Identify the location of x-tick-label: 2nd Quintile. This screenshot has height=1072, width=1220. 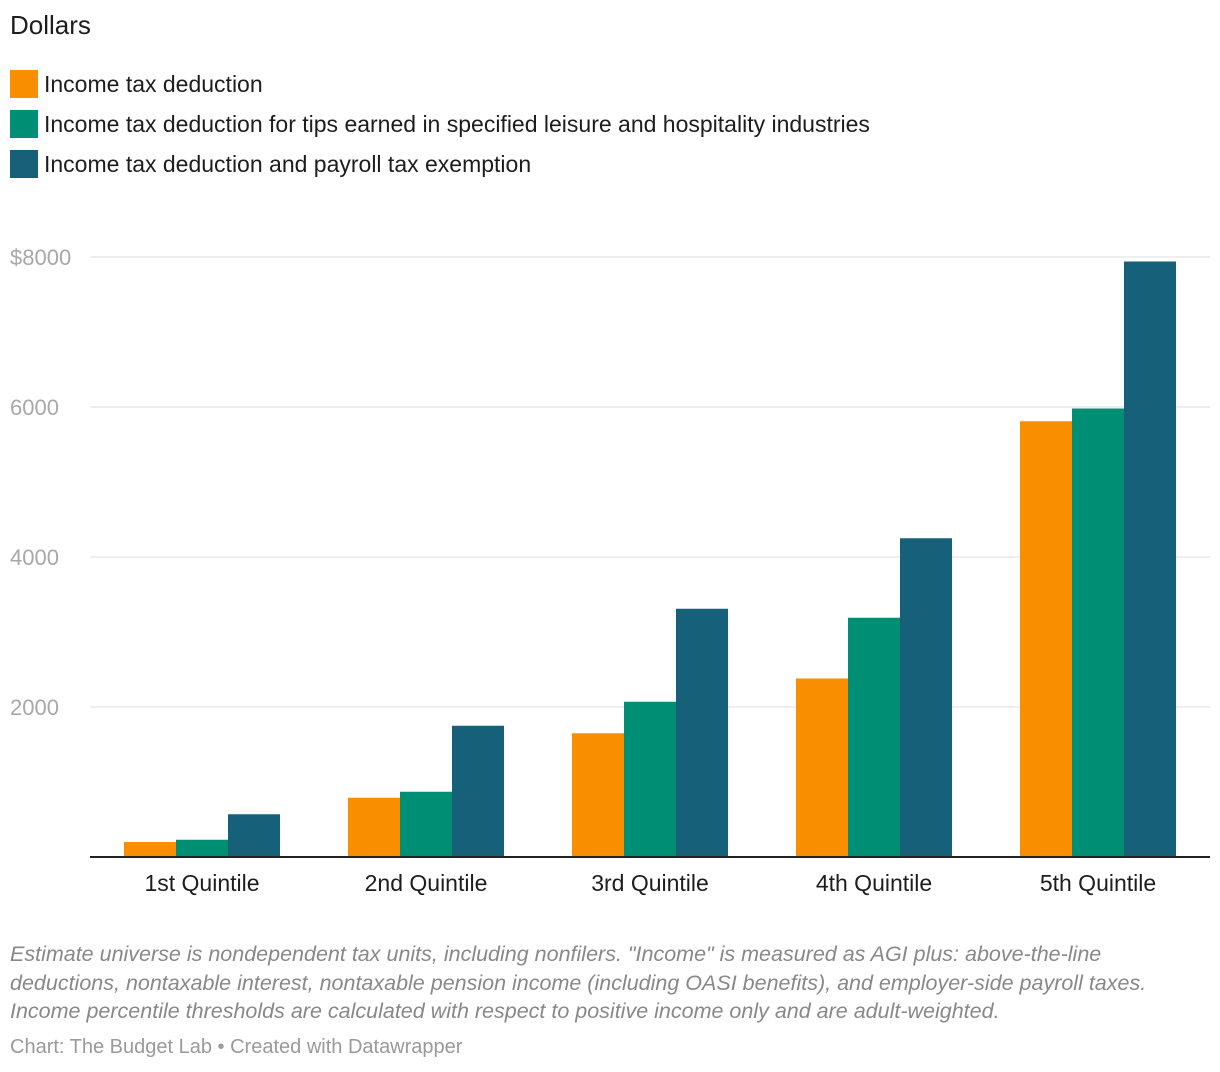
(426, 883).